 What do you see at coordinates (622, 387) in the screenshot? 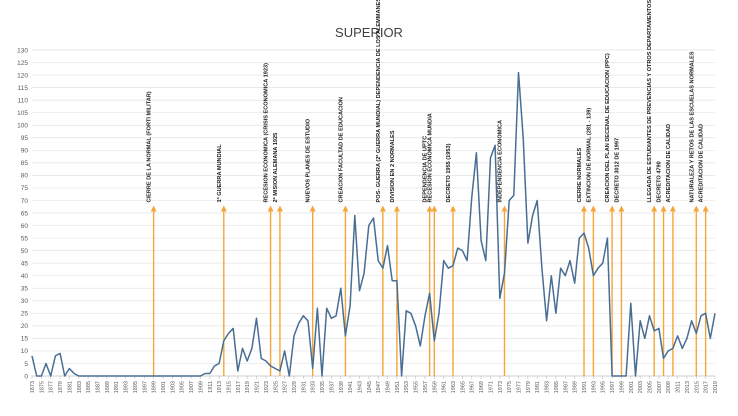
I see `x-tick-label: 1999` at bounding box center [622, 387].